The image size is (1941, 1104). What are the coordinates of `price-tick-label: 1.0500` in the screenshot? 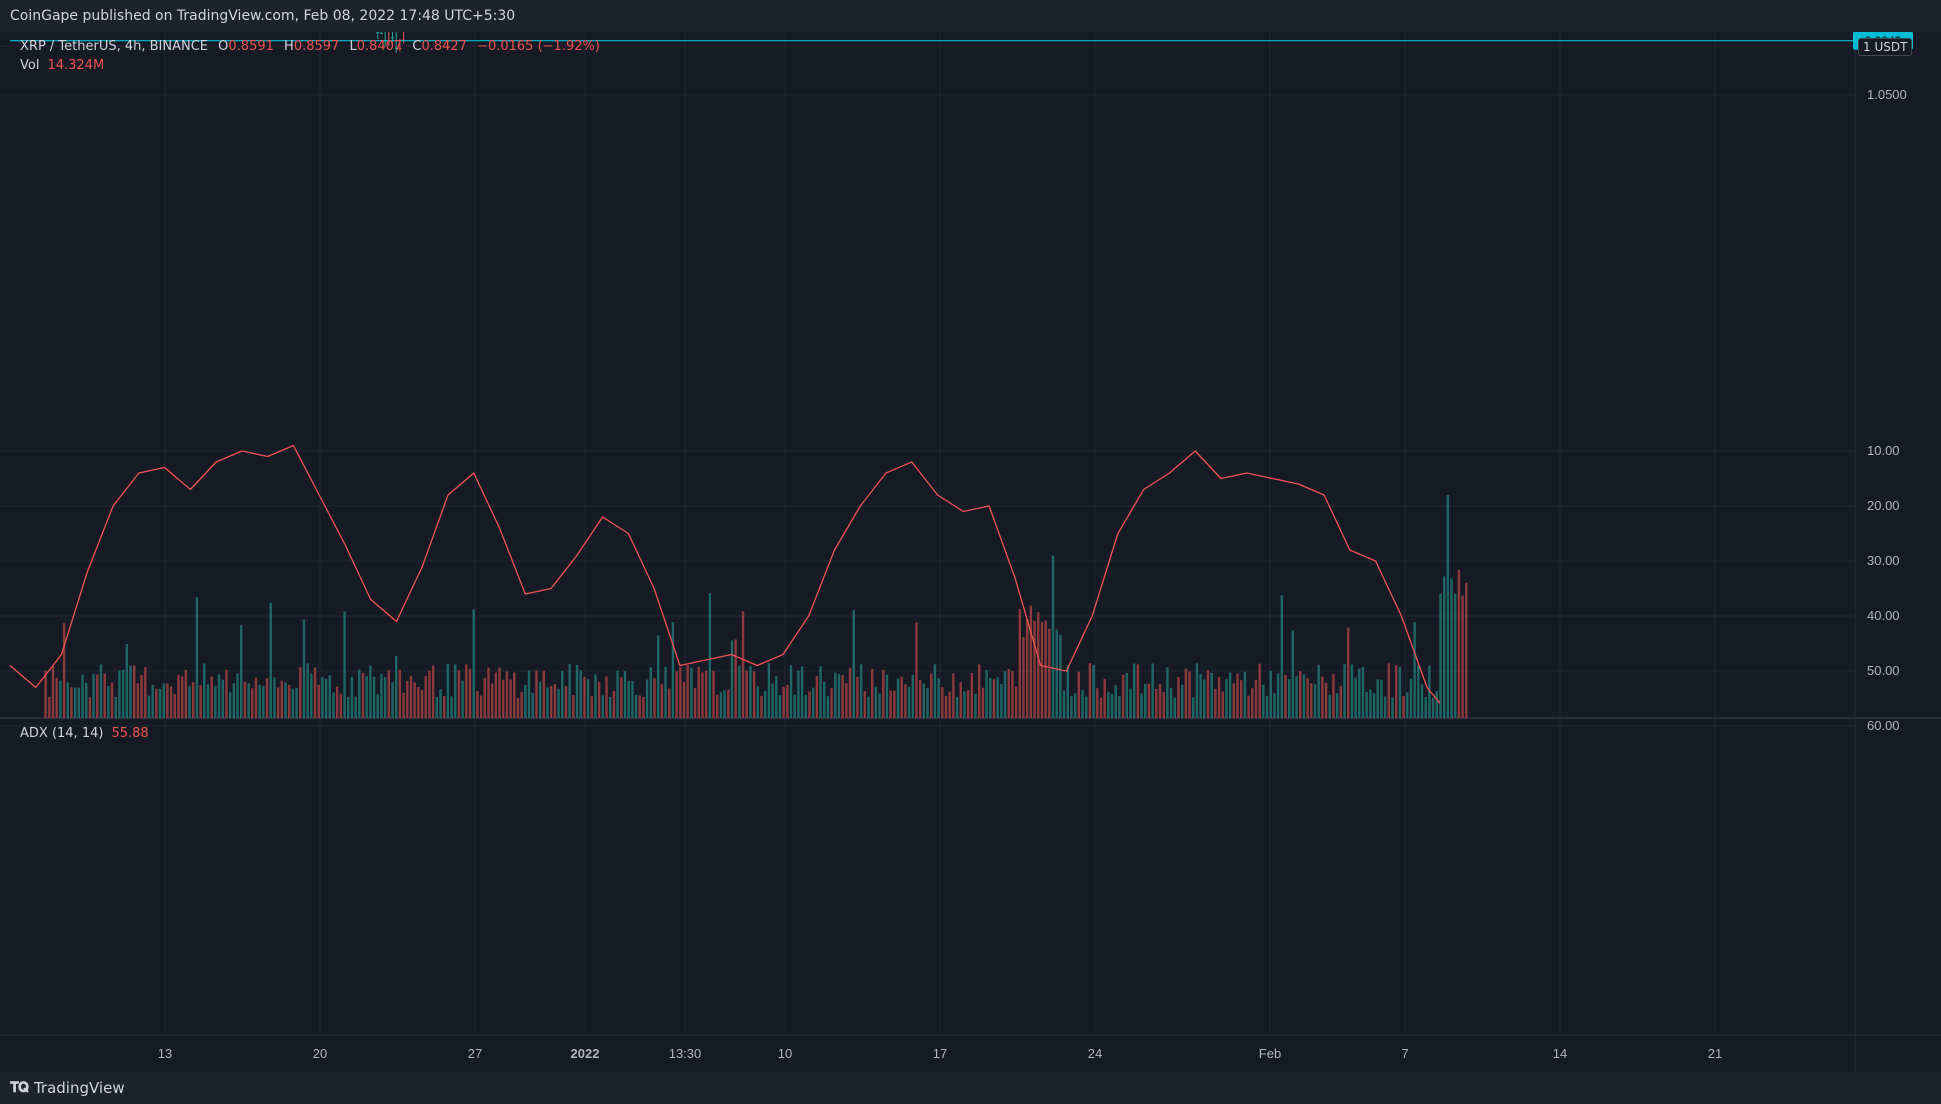 It's located at (1887, 94).